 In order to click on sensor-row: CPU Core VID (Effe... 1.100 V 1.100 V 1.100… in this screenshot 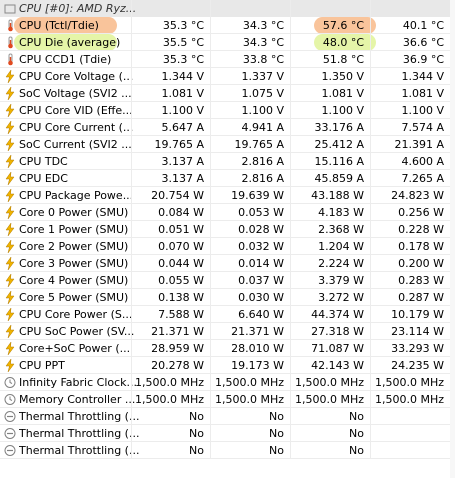, I will do `click(227, 110)`.